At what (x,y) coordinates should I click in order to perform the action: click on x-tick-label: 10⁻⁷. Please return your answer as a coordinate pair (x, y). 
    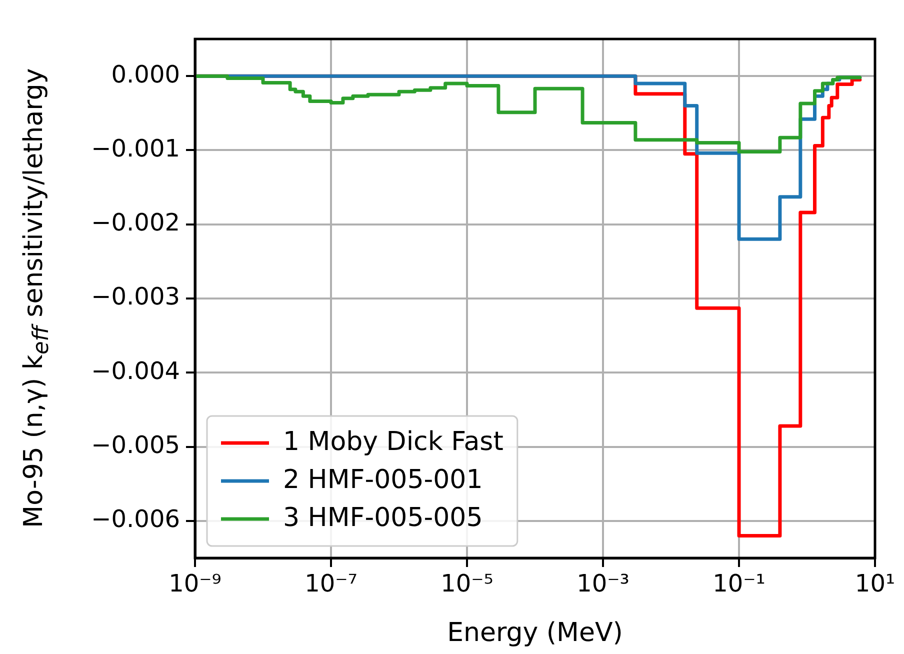
    Looking at the image, I should click on (331, 584).